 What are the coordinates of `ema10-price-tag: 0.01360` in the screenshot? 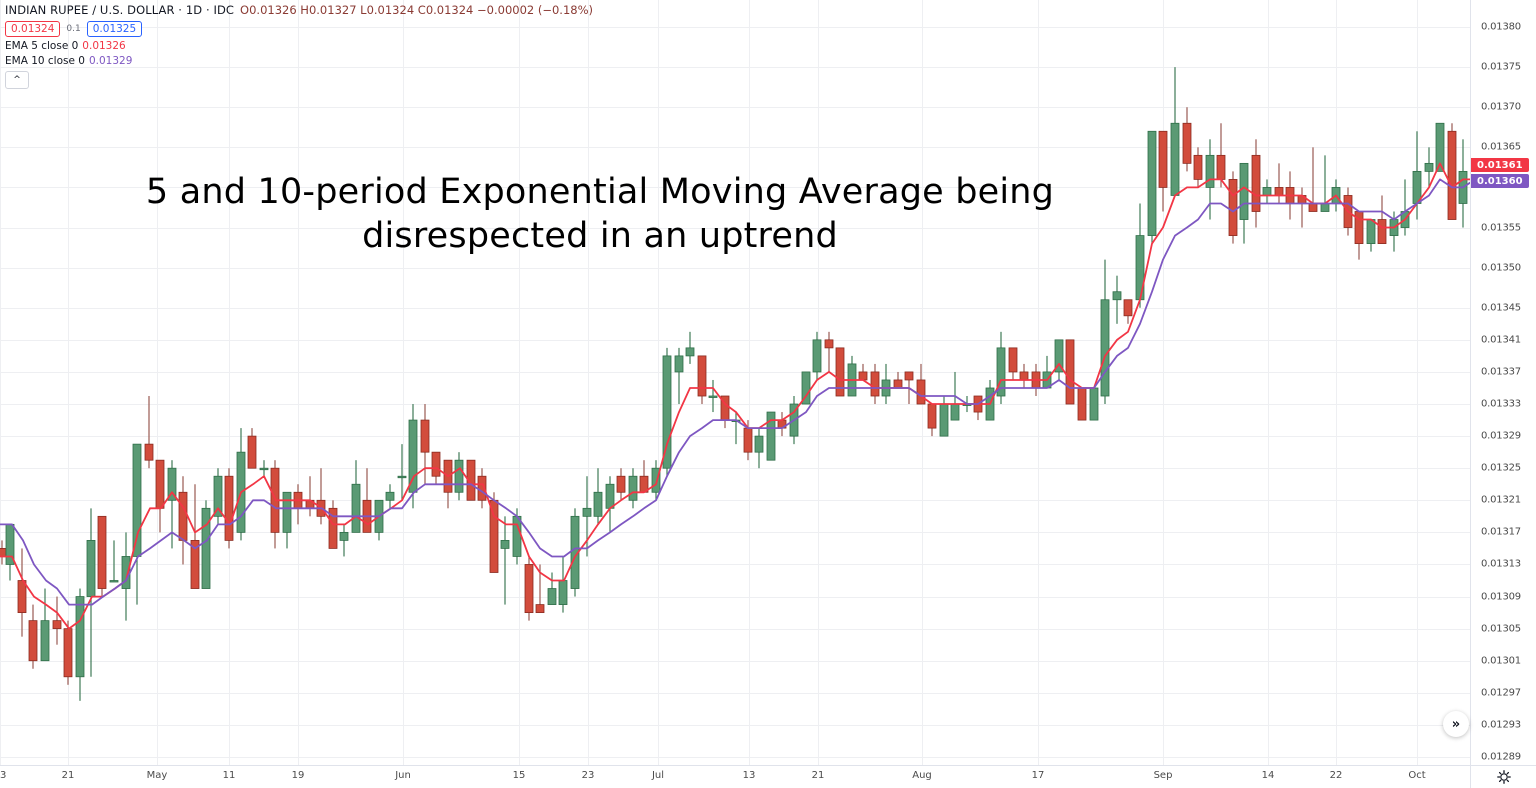 It's located at (1500, 181).